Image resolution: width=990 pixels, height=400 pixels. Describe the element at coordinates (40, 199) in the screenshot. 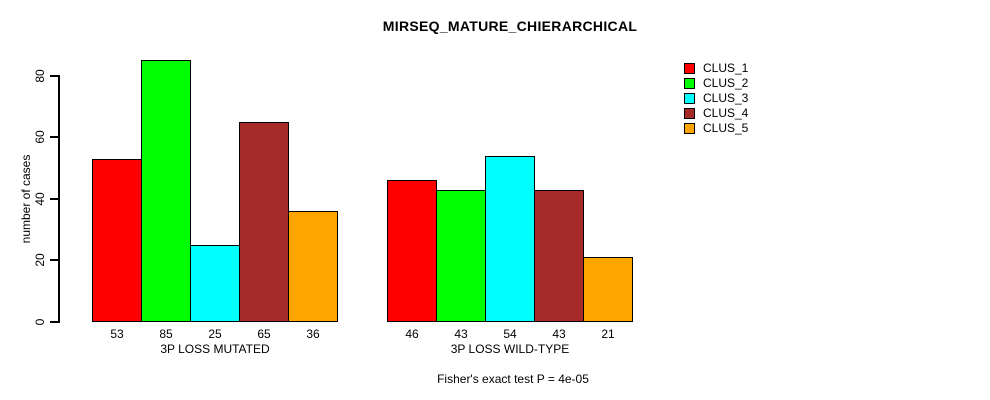

I see `y-tick-label: 40` at that location.